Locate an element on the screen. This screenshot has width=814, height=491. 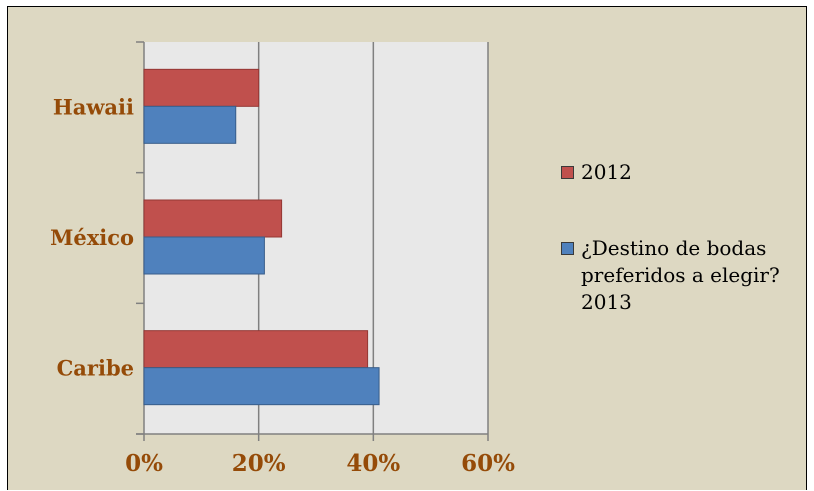
bar-caribe-2013 is located at coordinates (261, 386).